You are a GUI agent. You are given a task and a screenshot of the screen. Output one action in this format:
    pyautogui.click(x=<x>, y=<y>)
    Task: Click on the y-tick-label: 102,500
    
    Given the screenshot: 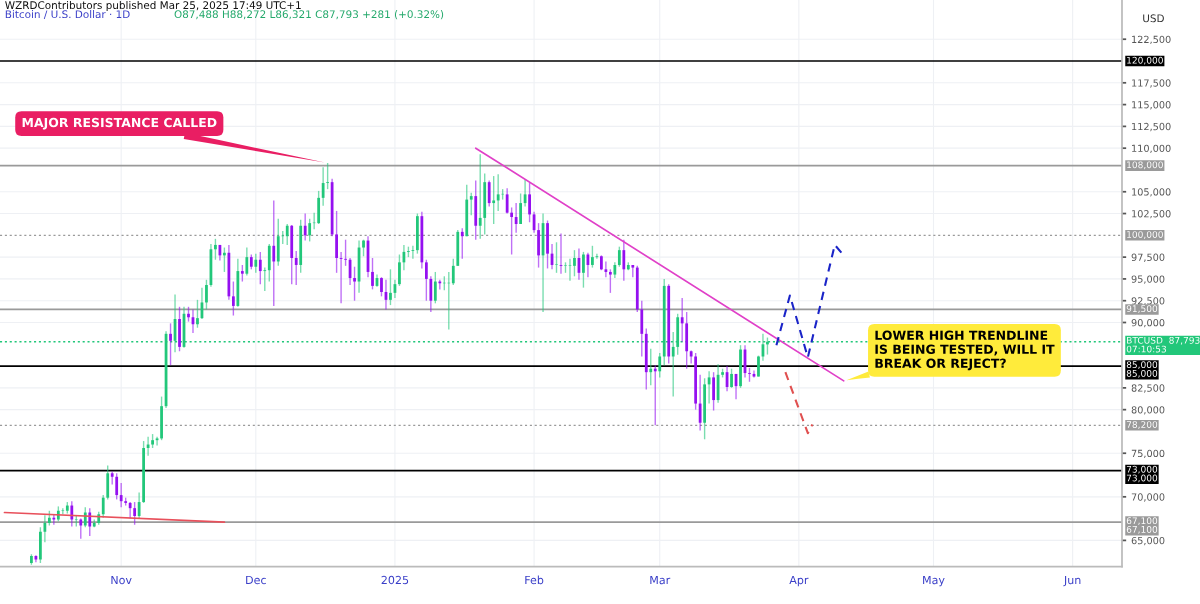 What is the action you would take?
    pyautogui.click(x=1151, y=214)
    